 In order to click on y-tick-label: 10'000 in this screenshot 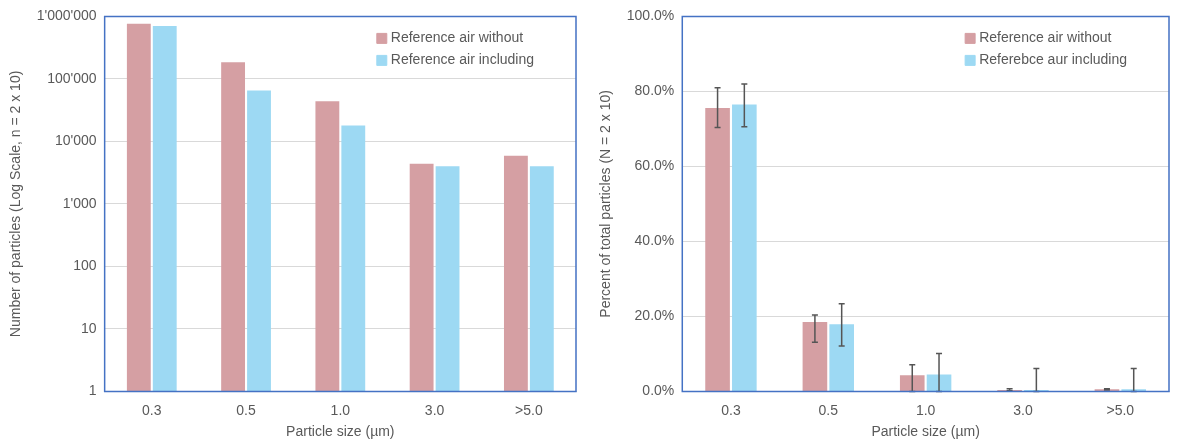, I will do `click(76, 140)`.